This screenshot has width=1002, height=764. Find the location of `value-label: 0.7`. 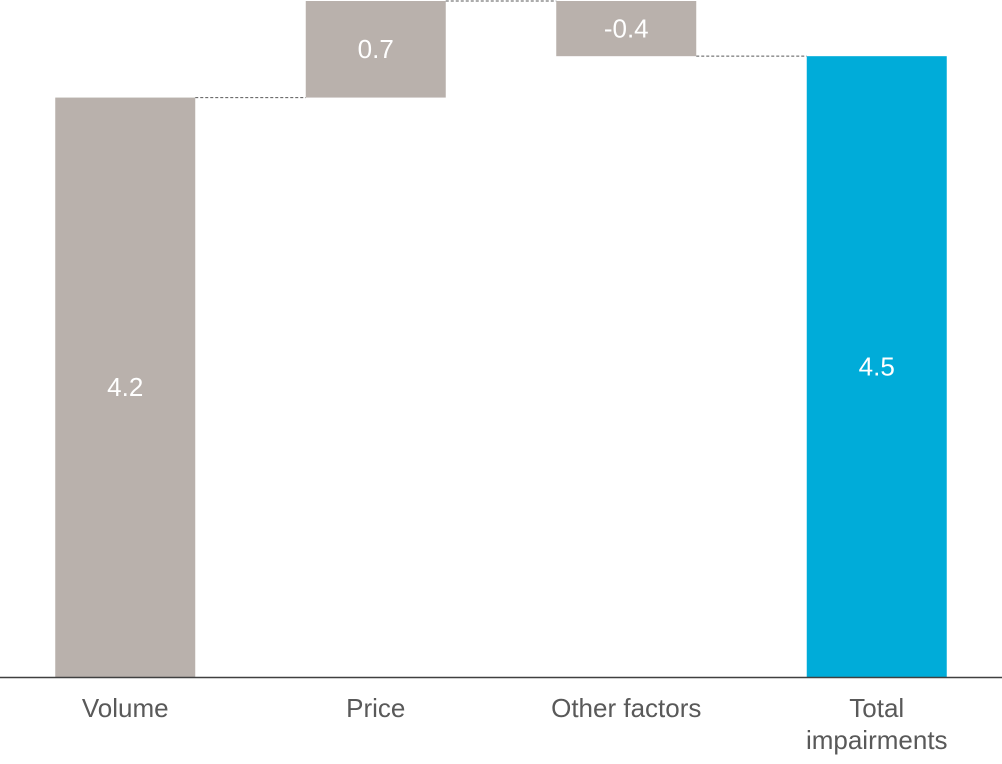

value-label: 0.7 is located at coordinates (376, 49).